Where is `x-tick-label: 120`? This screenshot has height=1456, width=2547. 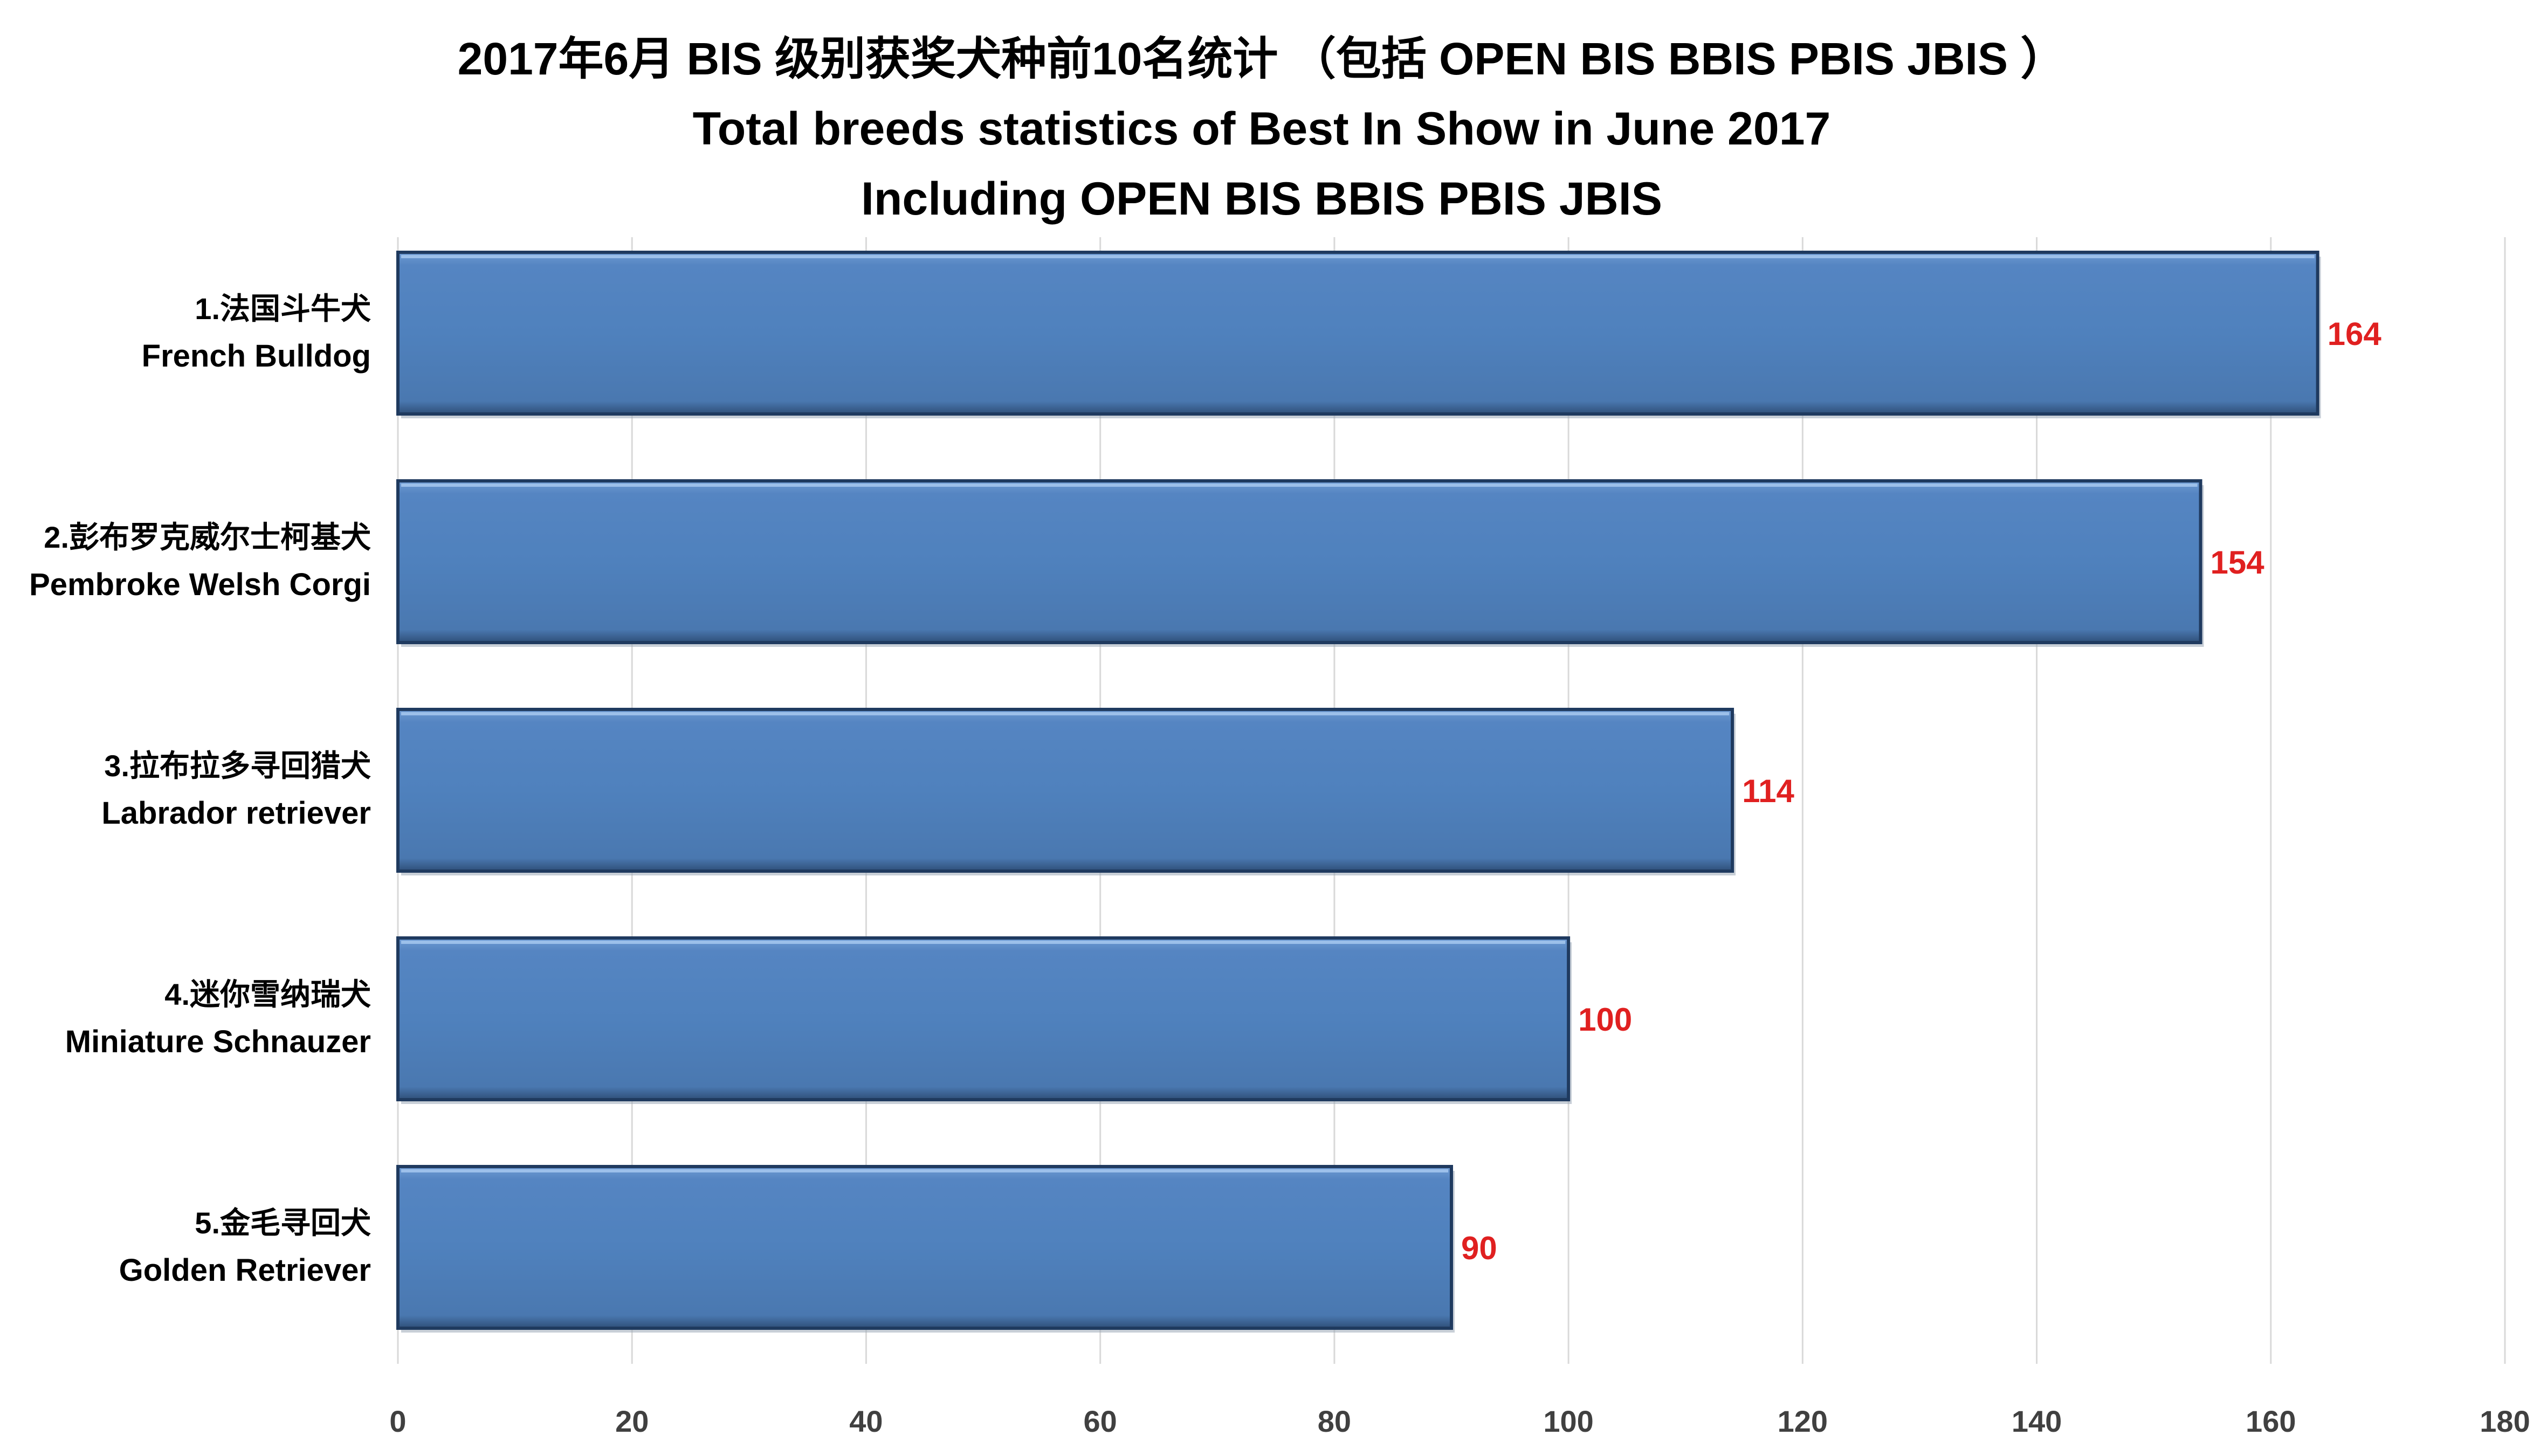
x-tick-label: 120 is located at coordinates (1803, 1421).